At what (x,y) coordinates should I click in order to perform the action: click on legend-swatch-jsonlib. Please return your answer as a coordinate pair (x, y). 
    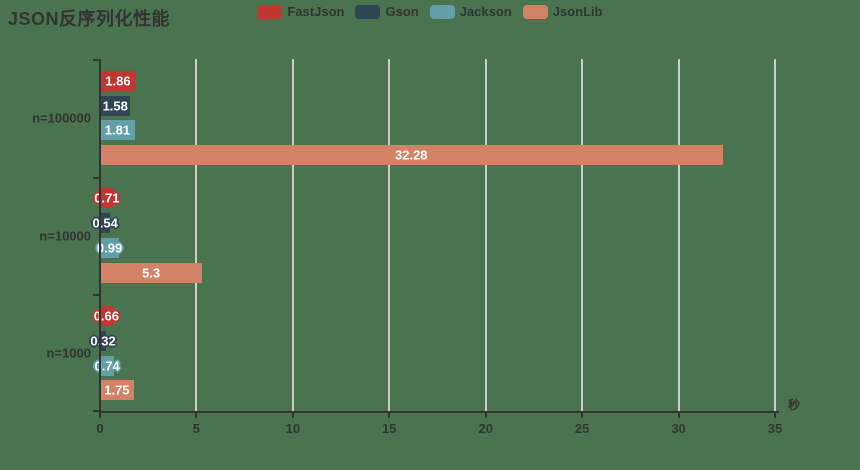
    Looking at the image, I should click on (535, 11).